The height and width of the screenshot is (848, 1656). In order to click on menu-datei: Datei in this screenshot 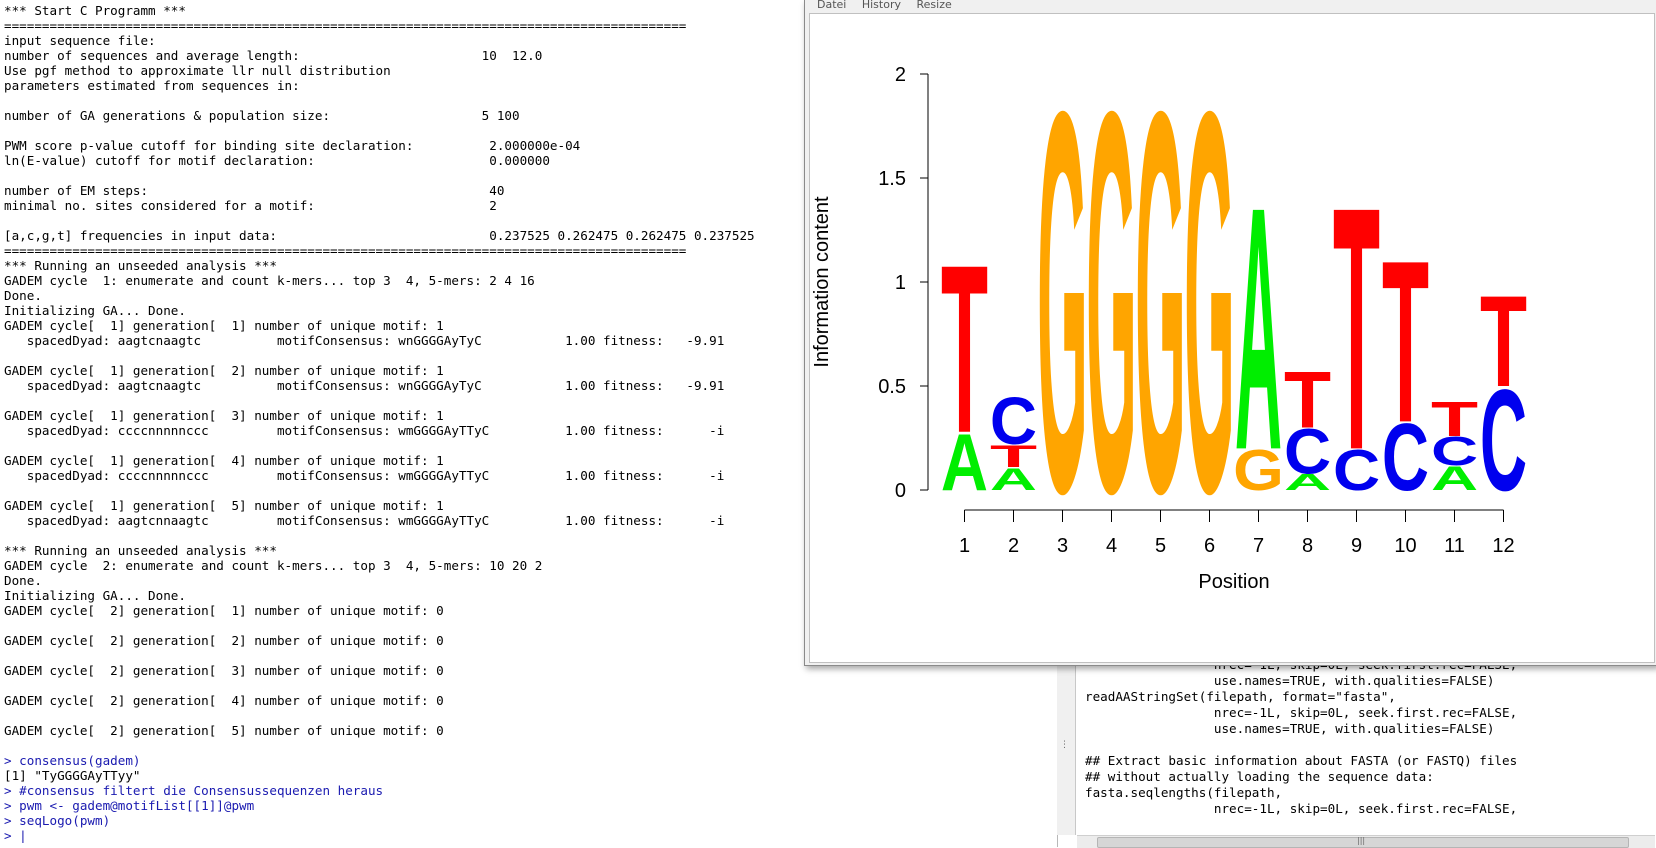, I will do `click(831, 5)`.